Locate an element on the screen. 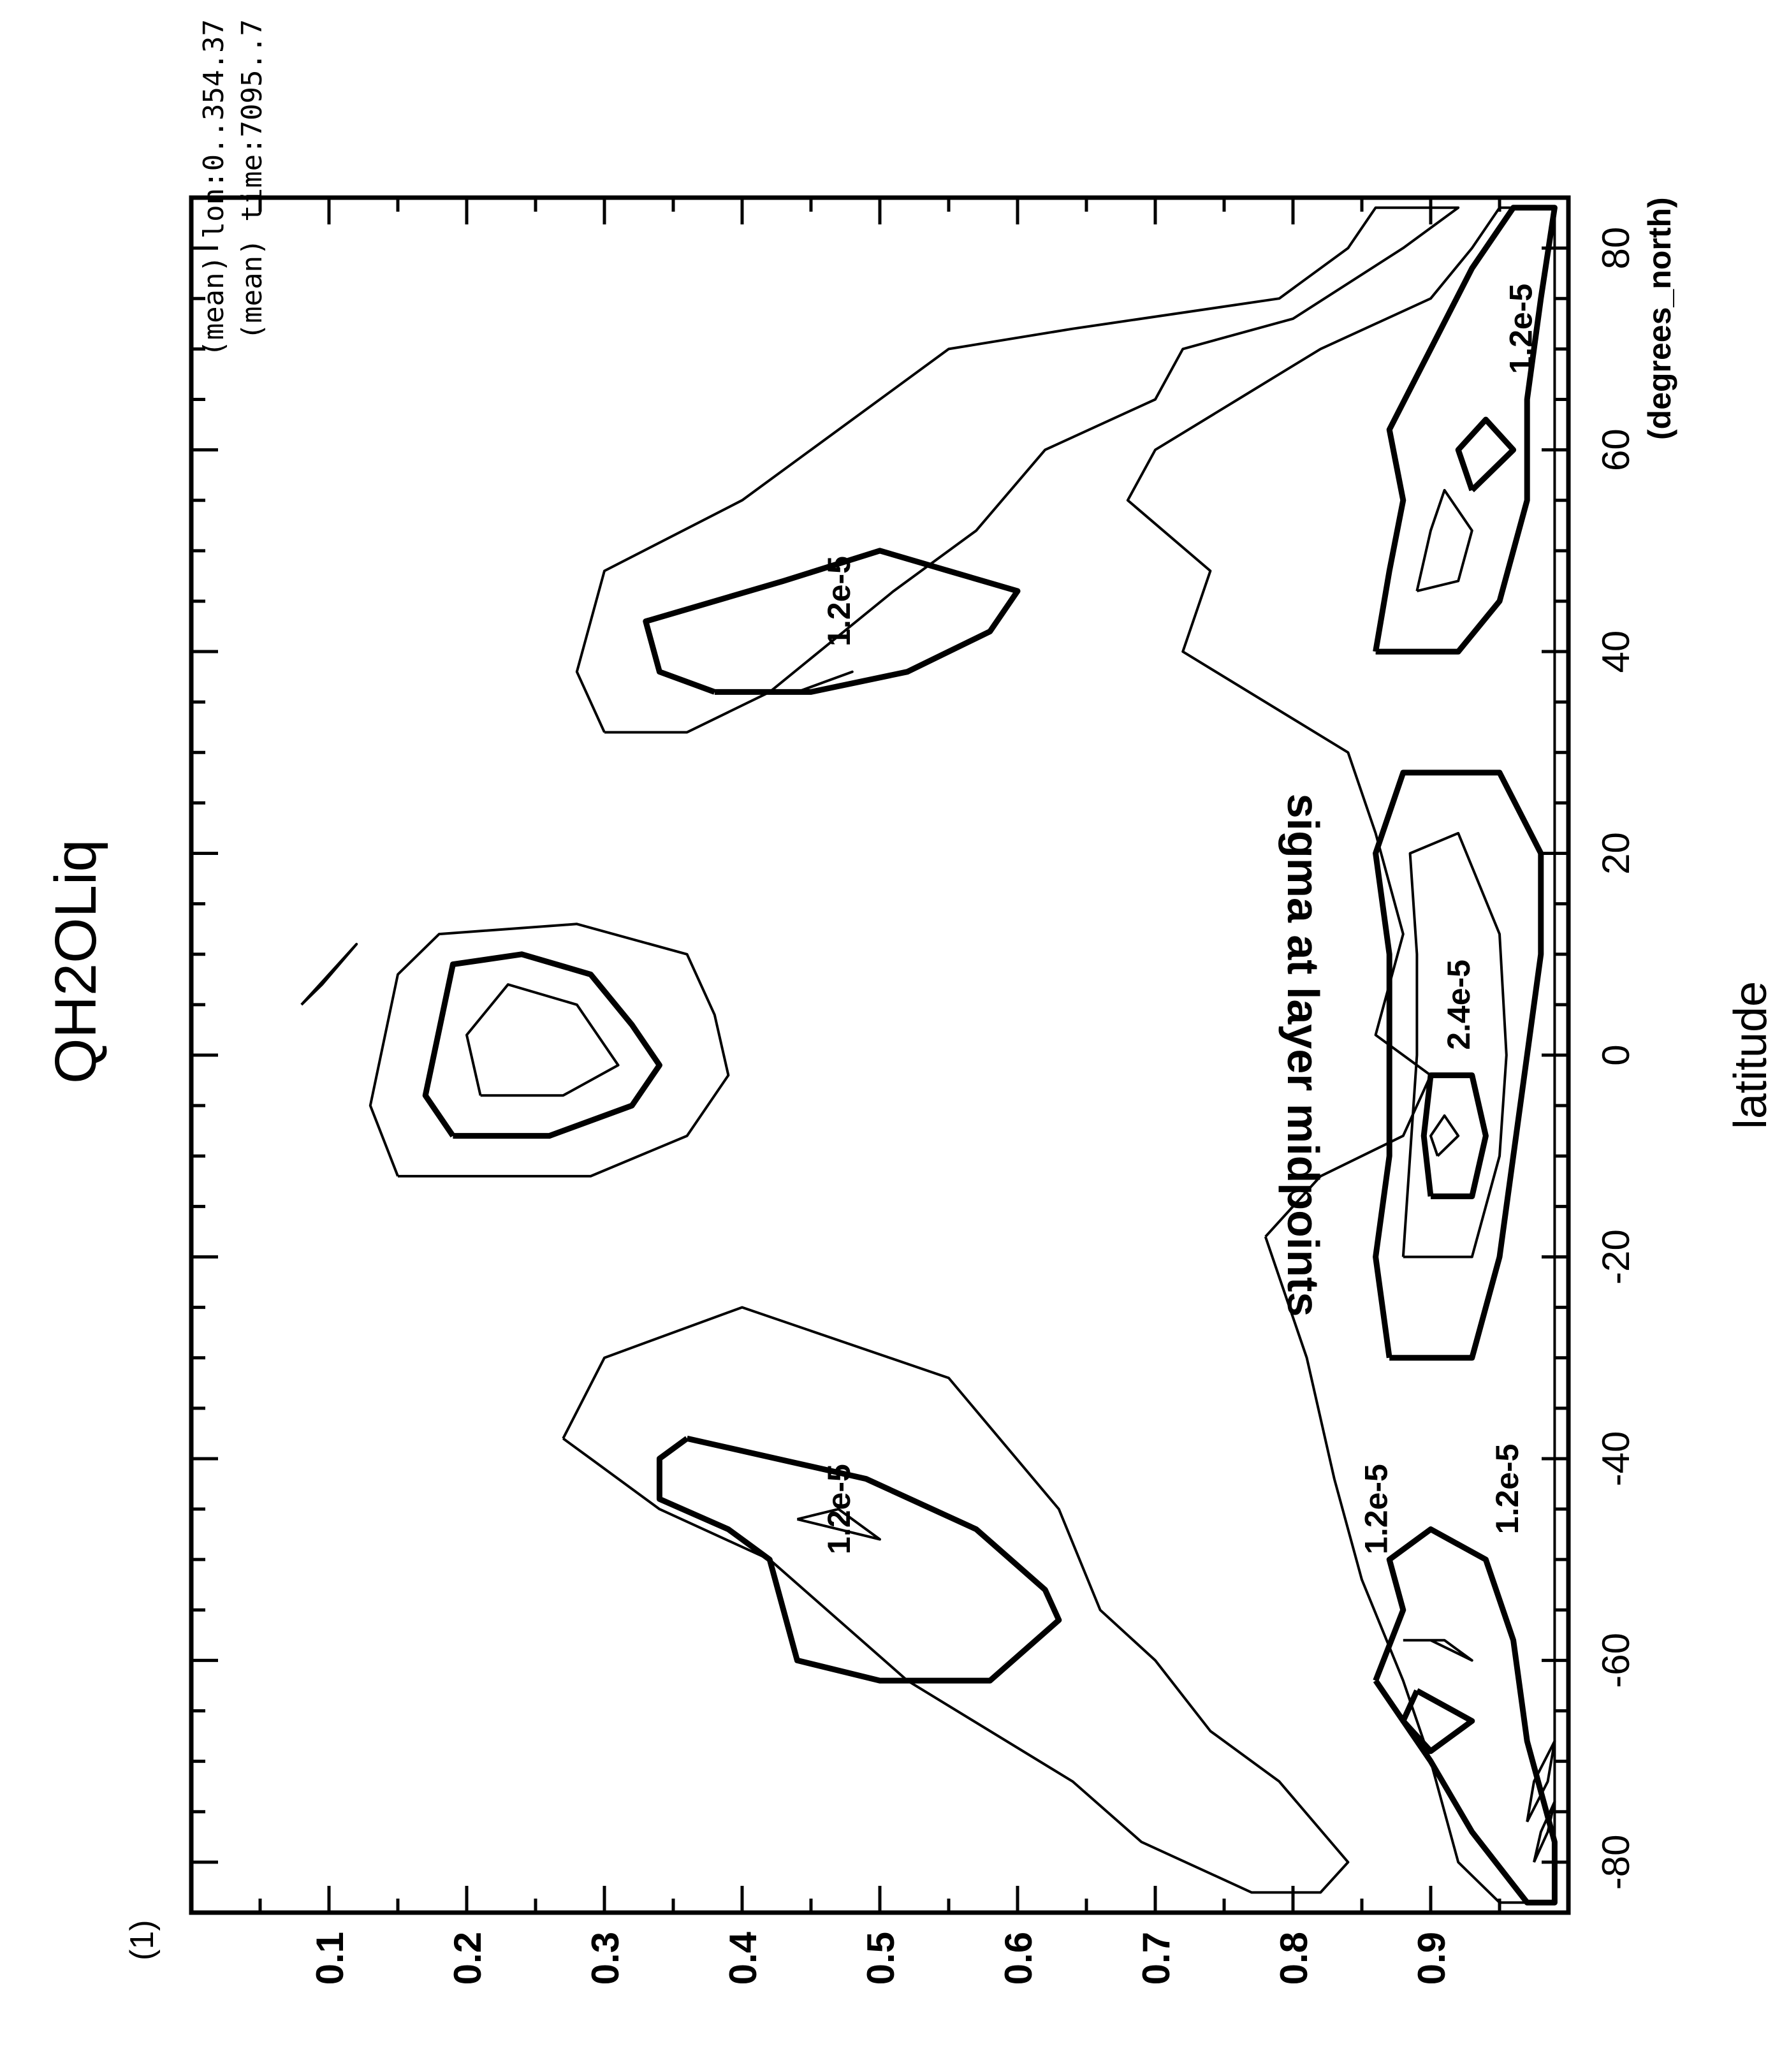 The height and width of the screenshot is (2072, 1782). chart-title: QH2OLiq is located at coordinates (75, 962).